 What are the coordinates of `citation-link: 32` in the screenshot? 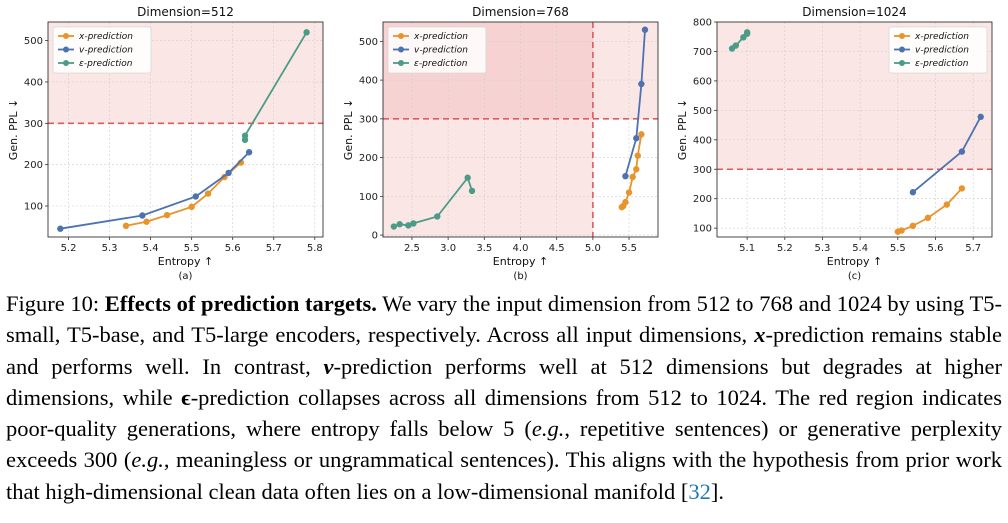 It's located at (699, 491).